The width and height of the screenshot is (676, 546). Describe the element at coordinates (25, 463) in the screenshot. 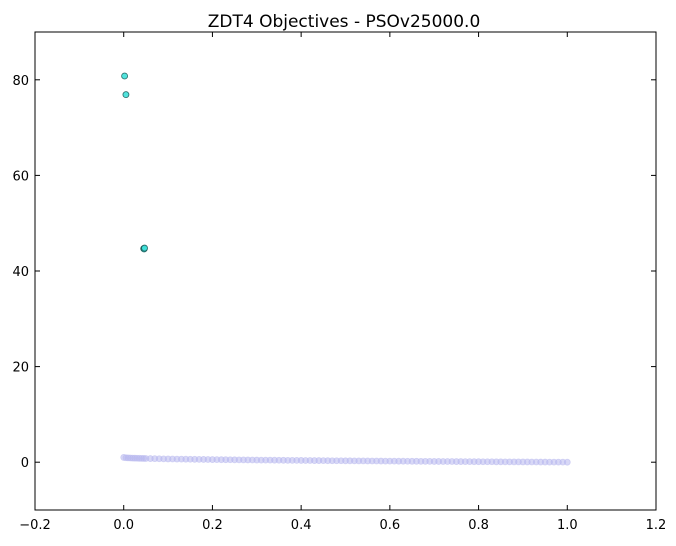

I see `y-tick-label: 0` at that location.